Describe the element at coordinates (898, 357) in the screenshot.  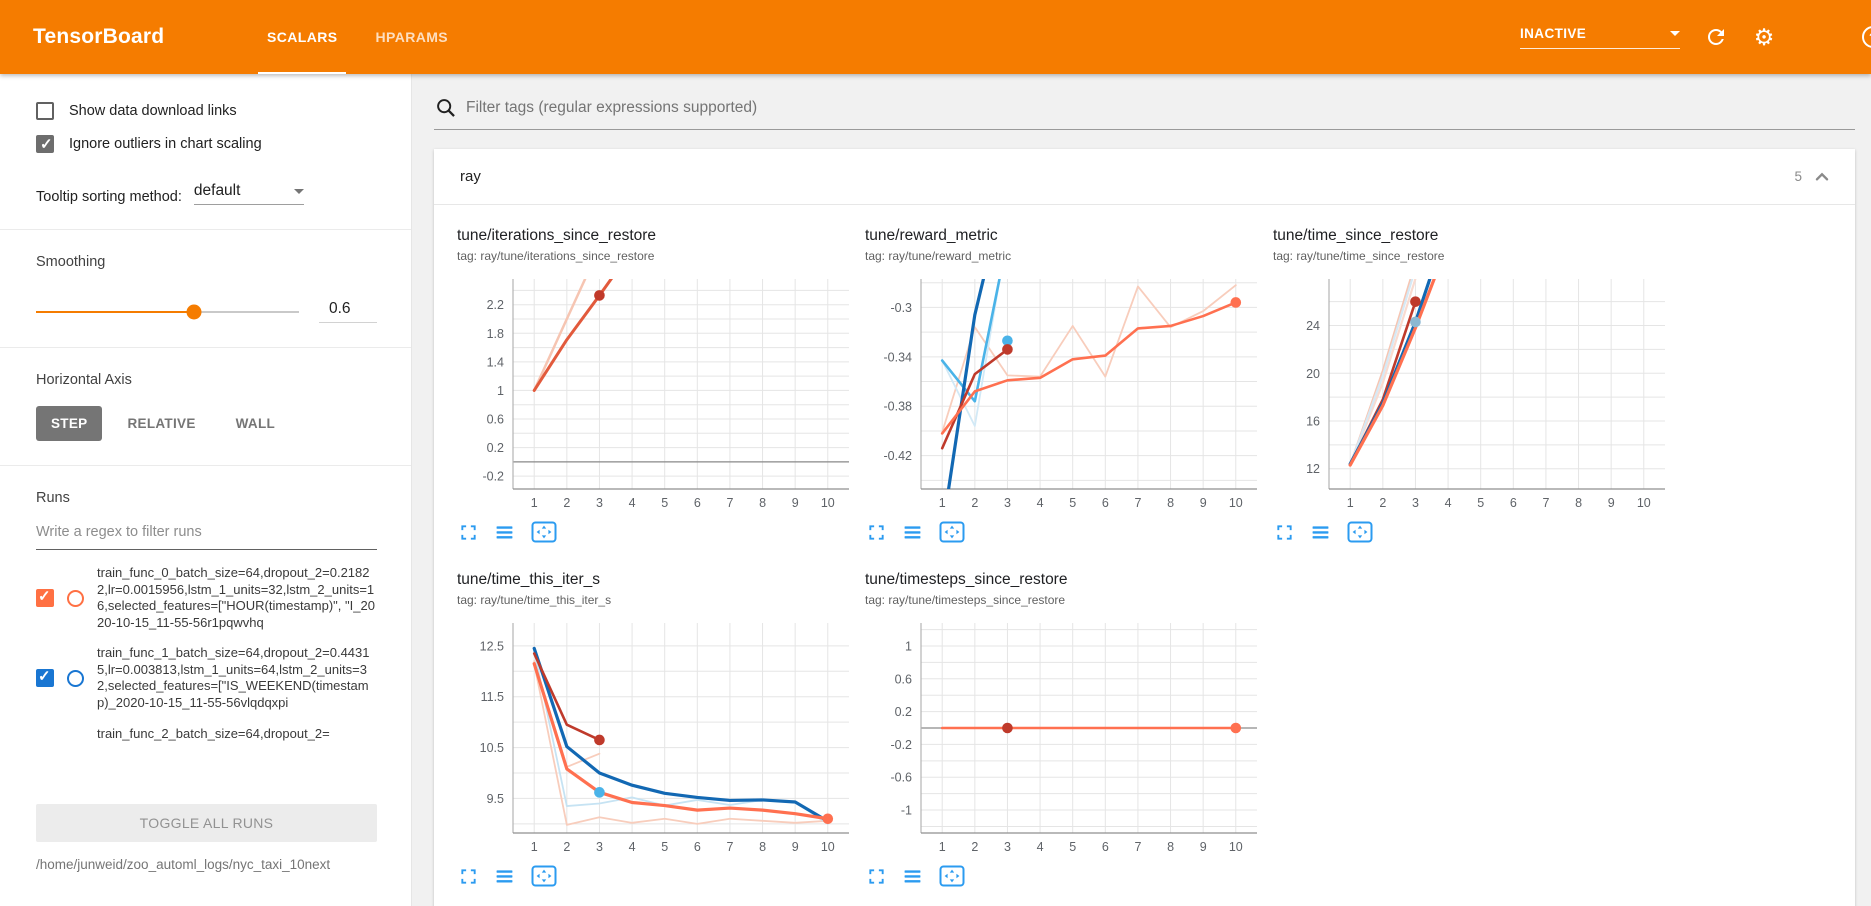
I see `svg-text: -0.34` at that location.